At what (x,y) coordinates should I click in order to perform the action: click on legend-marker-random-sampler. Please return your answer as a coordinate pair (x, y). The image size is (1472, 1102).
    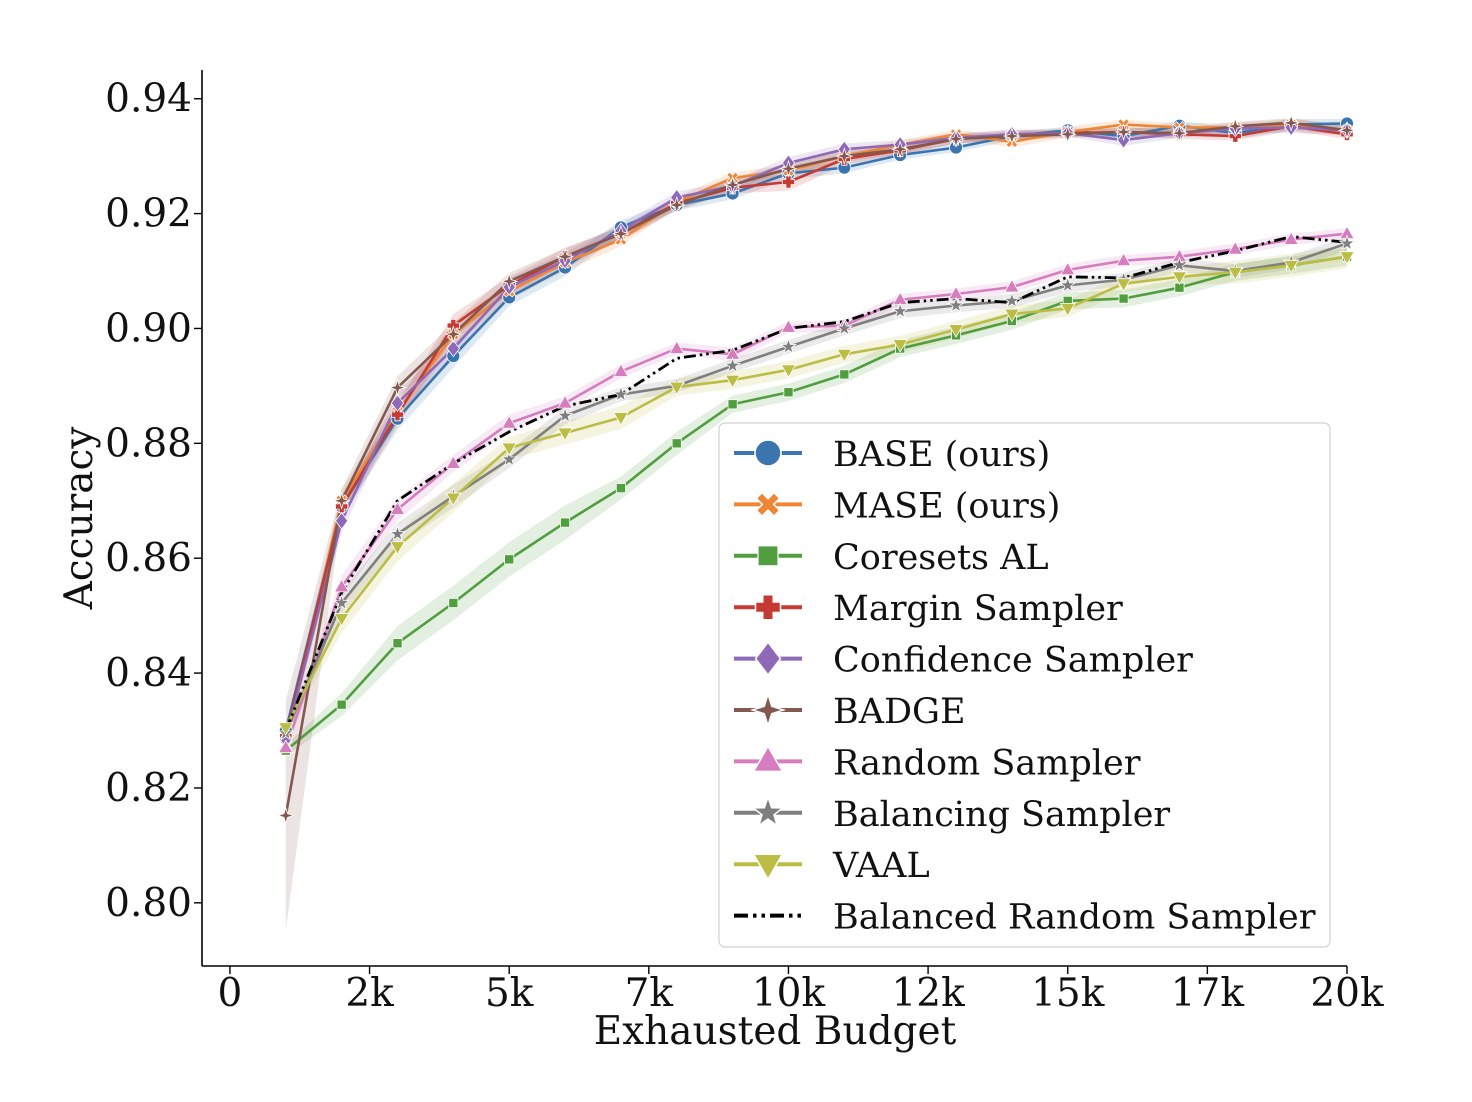
    Looking at the image, I should click on (768, 758).